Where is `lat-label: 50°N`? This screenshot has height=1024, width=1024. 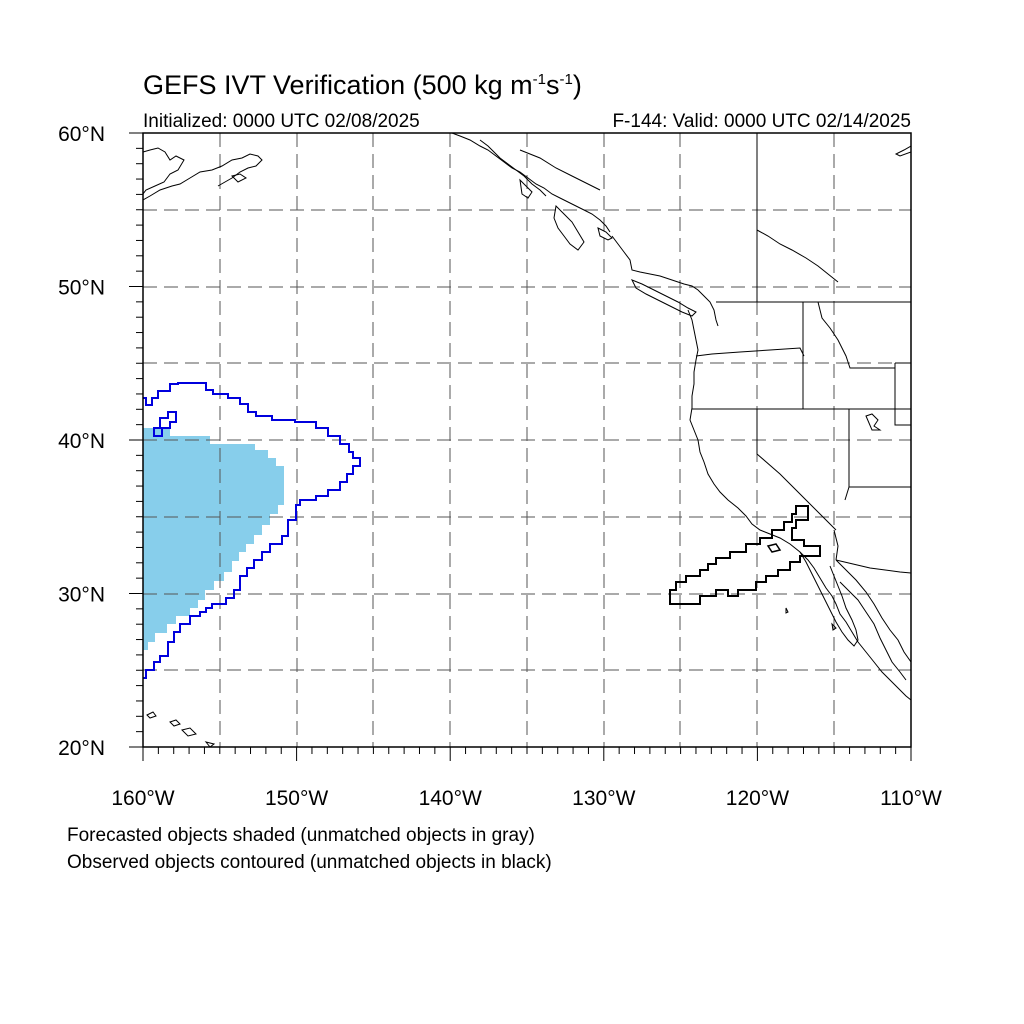 lat-label: 50°N is located at coordinates (81, 288).